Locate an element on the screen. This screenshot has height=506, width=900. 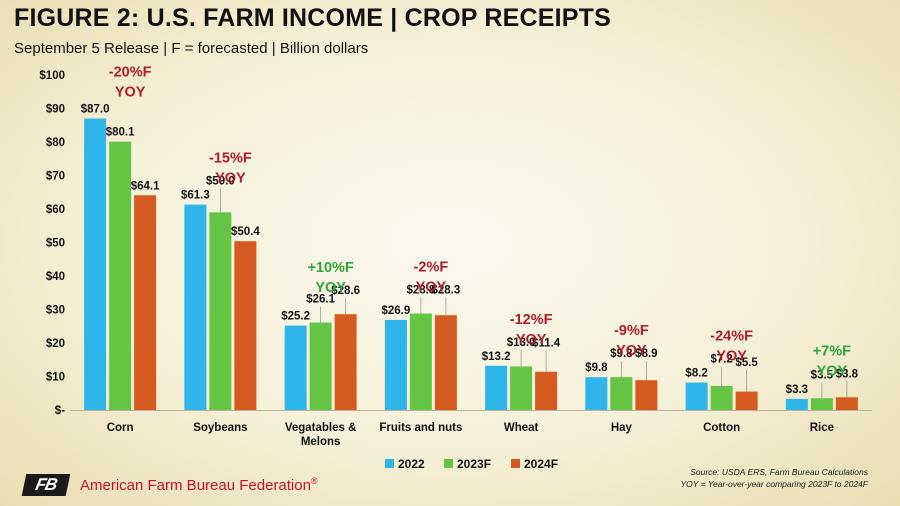
bar-data-label: $3.8 is located at coordinates (847, 374).